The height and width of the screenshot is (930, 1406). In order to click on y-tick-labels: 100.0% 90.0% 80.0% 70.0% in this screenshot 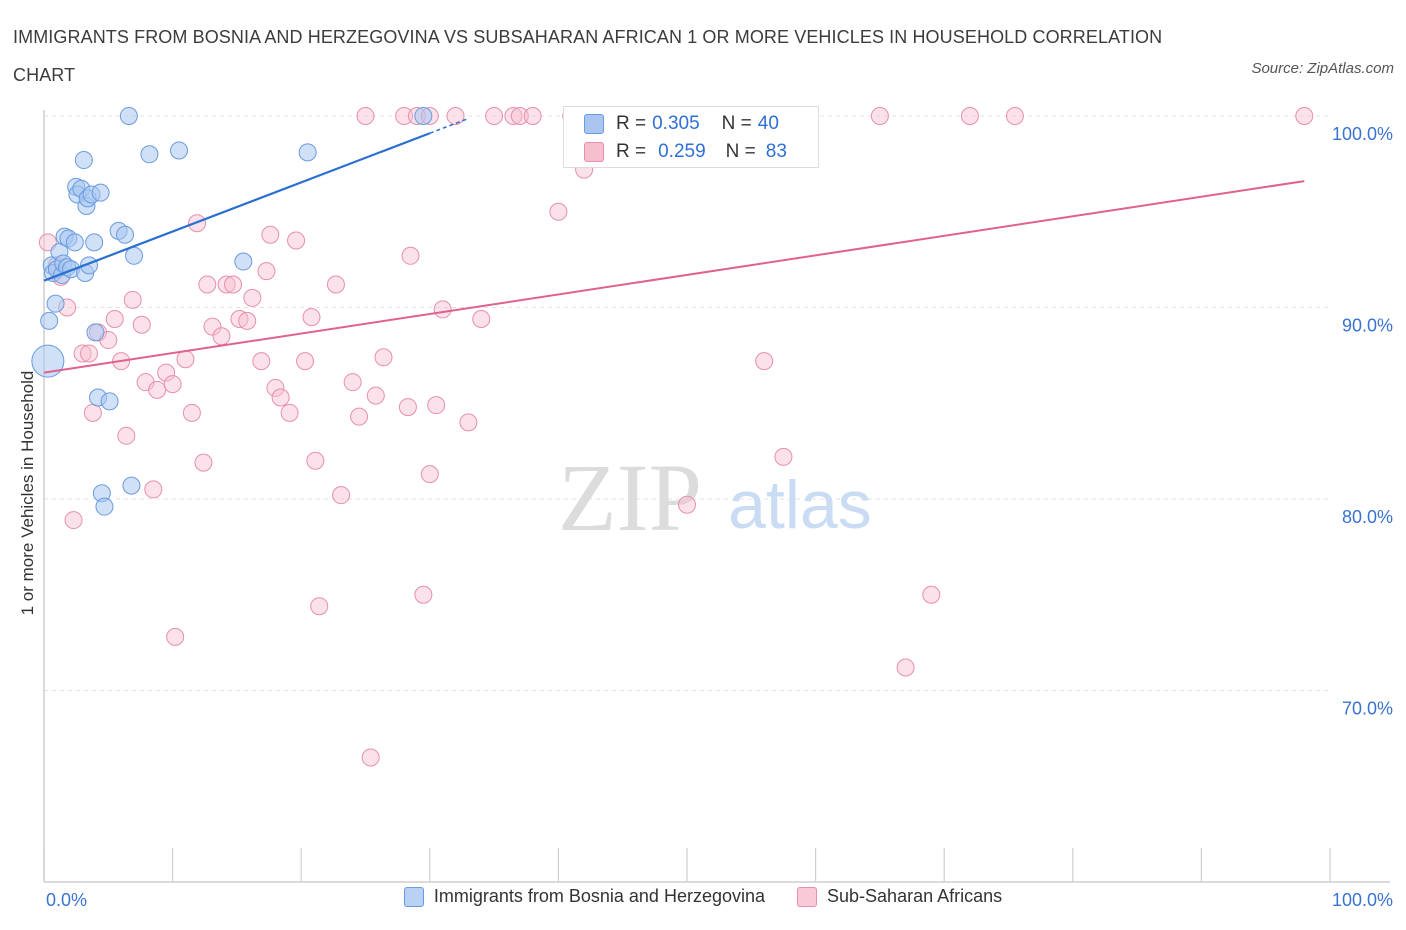, I will do `click(1362, 421)`.